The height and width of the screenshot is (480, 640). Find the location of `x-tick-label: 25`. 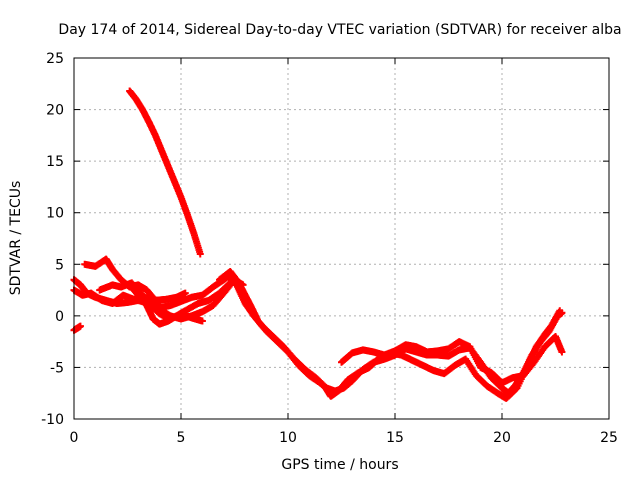

x-tick-label: 25 is located at coordinates (609, 438).